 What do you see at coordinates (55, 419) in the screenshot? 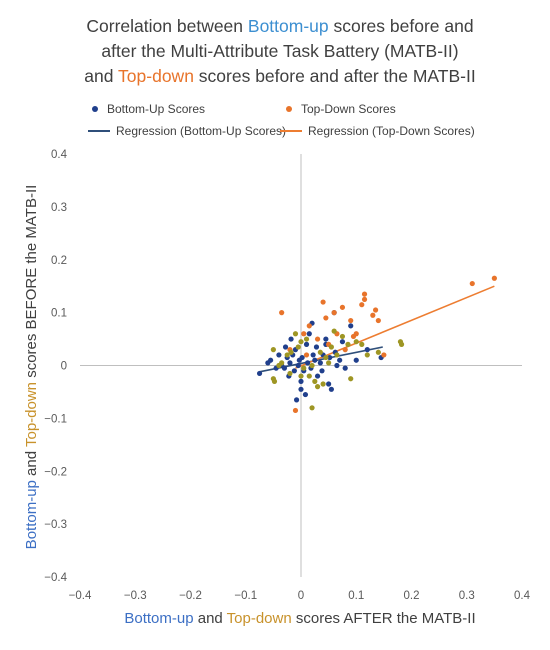
I see `y-tick-label: −0.1` at bounding box center [55, 419].